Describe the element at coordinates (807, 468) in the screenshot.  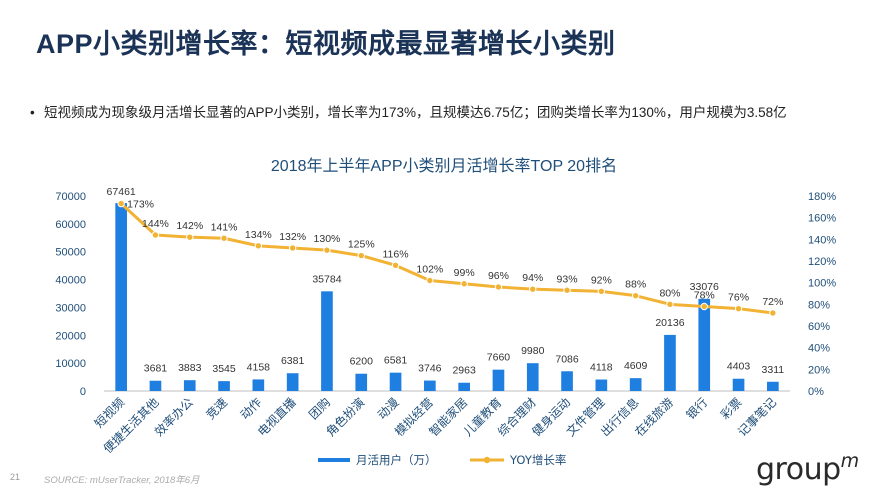
I see `groupm-logo: groupm` at that location.